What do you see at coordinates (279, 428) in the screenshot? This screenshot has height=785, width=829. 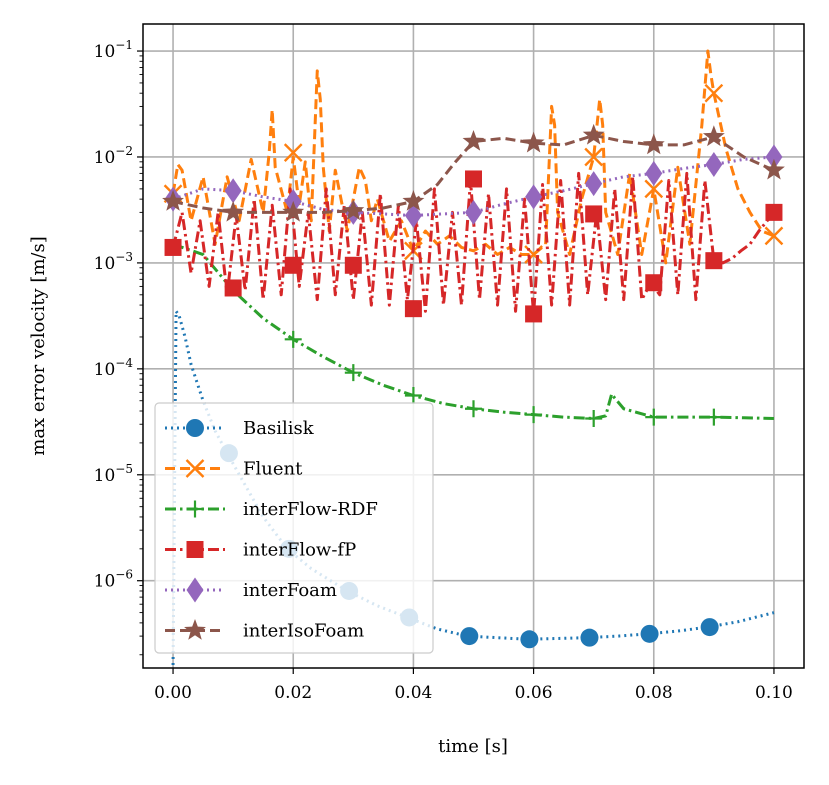 I see `legend-label: Basilisk` at bounding box center [279, 428].